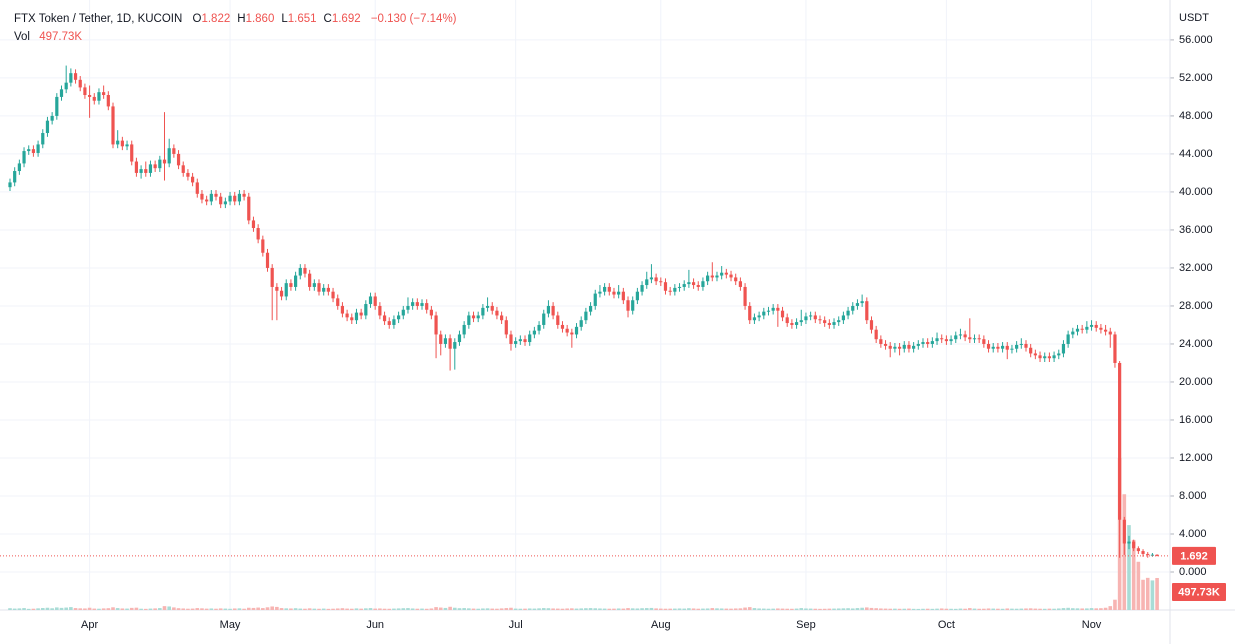 This screenshot has width=1235, height=644. Describe the element at coordinates (1193, 496) in the screenshot. I see `y-tick-label: 8.000` at that location.